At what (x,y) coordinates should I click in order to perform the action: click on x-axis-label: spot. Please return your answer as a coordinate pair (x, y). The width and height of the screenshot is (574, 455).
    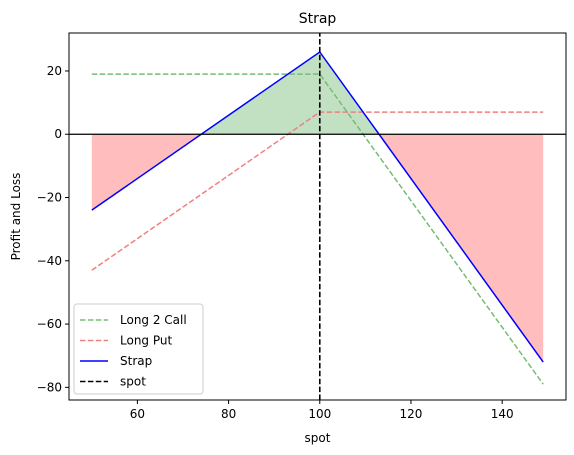
    Looking at the image, I should click on (318, 438).